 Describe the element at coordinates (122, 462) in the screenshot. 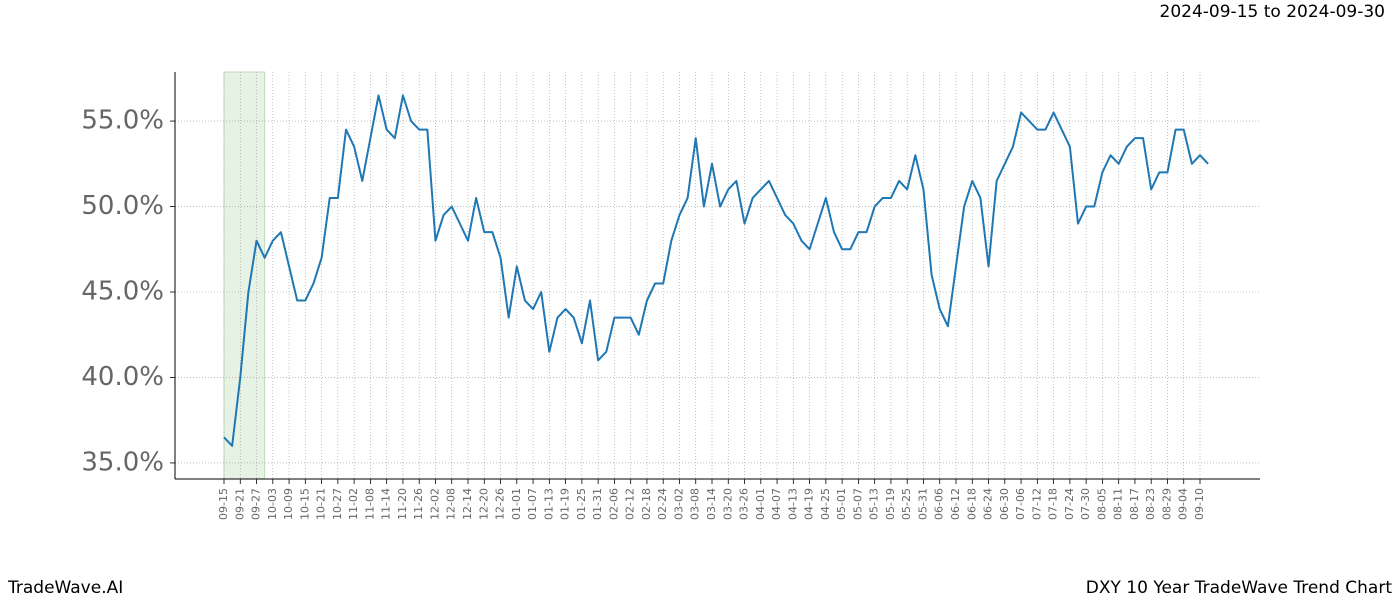

I see `y-tick-label: 35.0%` at that location.